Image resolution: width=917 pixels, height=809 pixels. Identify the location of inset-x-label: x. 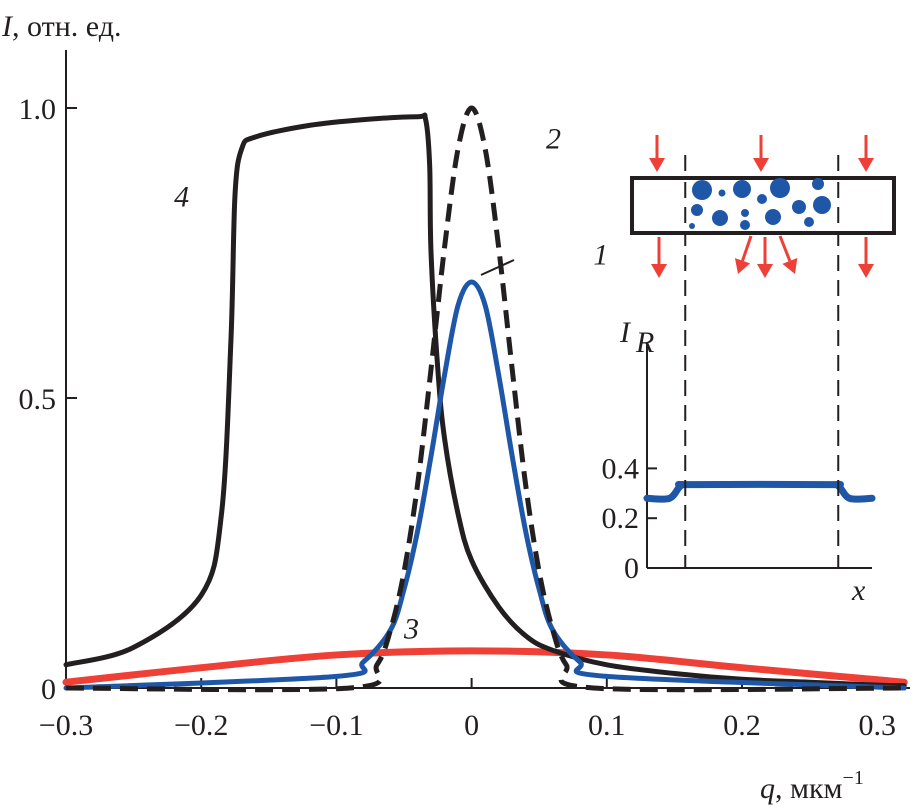
(858, 590).